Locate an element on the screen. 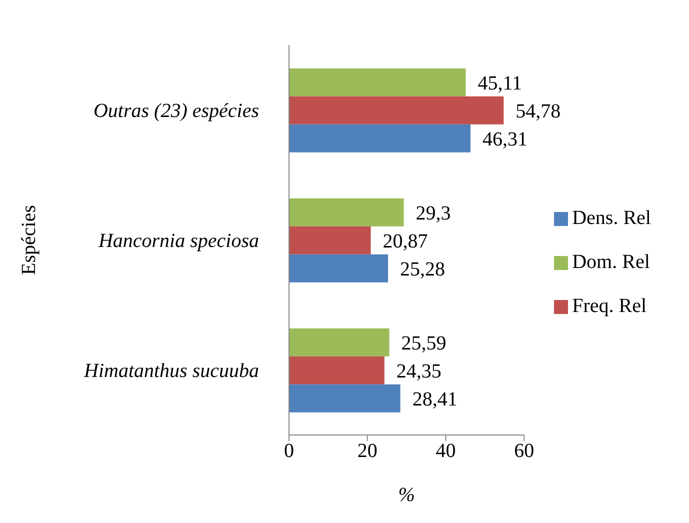 The image size is (689, 523). legend-label: Freq. Rel is located at coordinates (609, 305).